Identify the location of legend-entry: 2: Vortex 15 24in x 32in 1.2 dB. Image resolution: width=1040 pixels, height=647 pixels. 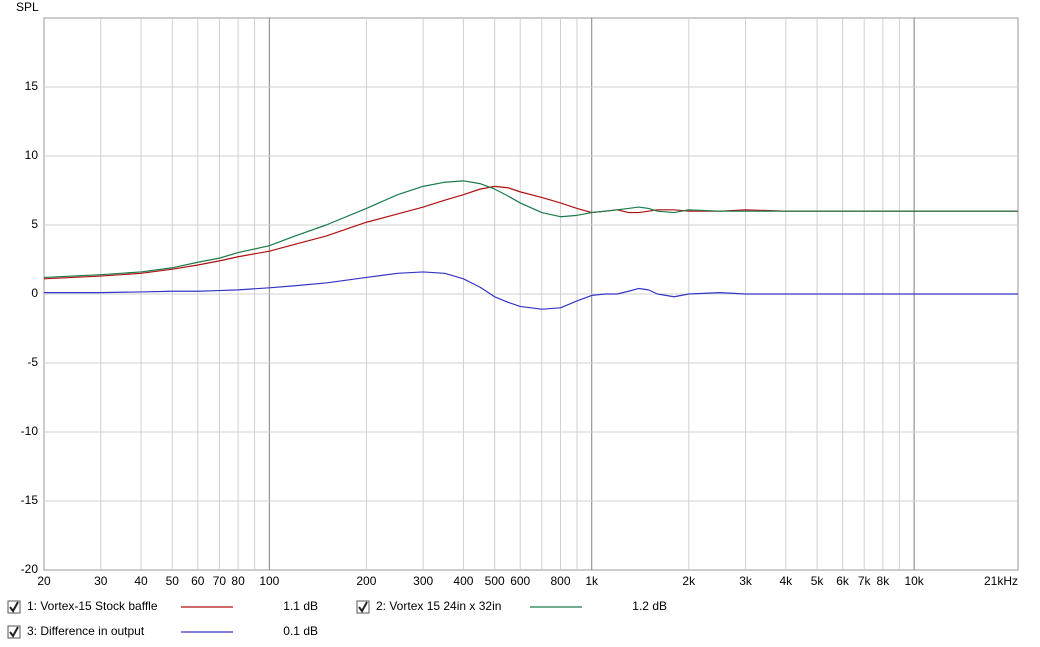
(511, 606).